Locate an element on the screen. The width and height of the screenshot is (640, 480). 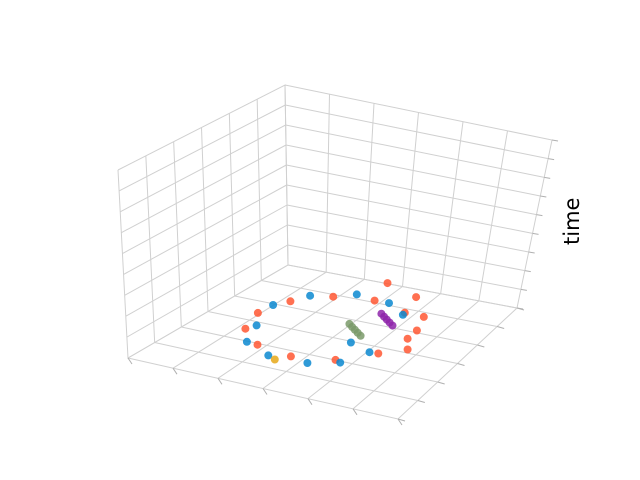
z-axis-label: time is located at coordinates (572, 221).